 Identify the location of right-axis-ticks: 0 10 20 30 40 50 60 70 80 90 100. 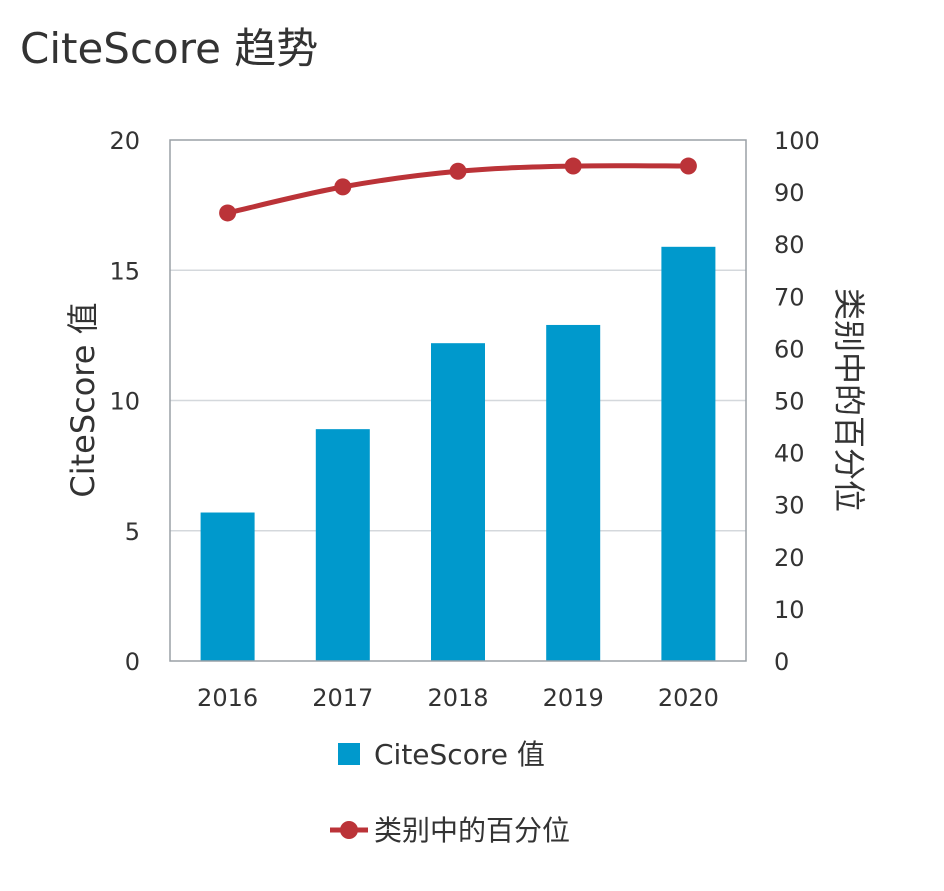
(797, 401).